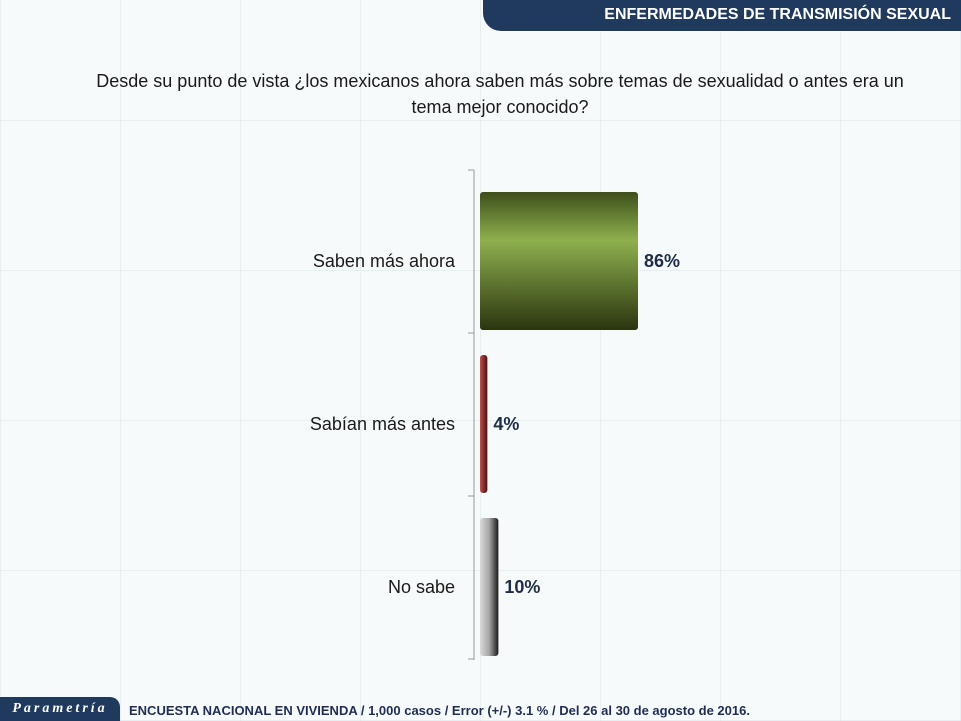 The height and width of the screenshot is (721, 961). Describe the element at coordinates (60, 709) in the screenshot. I see `parametria-logo: Parametría` at that location.